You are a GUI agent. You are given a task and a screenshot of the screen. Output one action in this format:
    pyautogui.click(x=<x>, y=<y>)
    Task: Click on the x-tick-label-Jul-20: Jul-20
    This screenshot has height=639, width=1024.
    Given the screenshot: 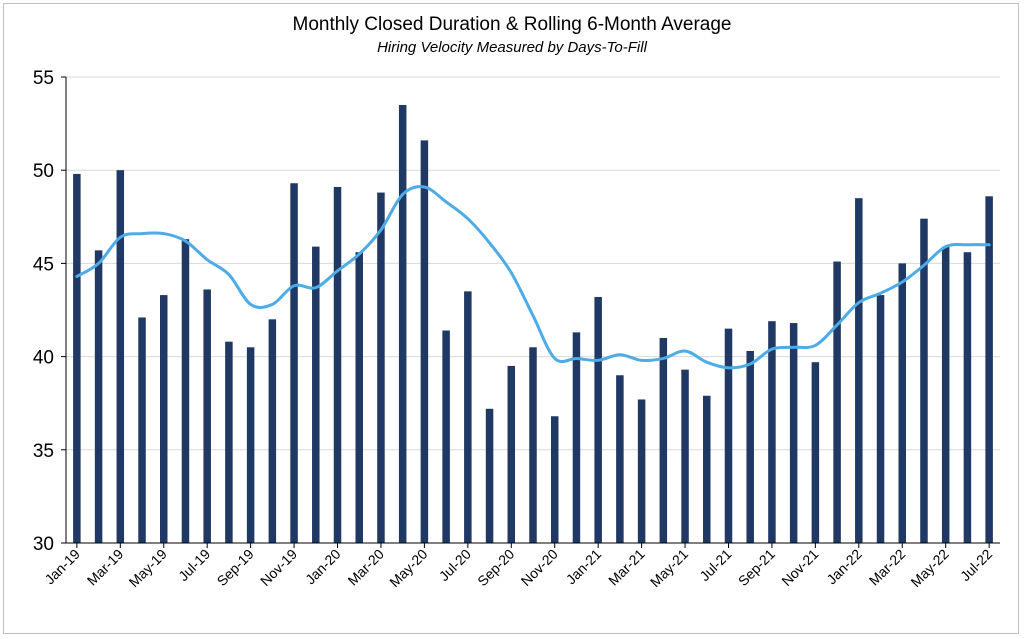 What is the action you would take?
    pyautogui.click(x=455, y=565)
    